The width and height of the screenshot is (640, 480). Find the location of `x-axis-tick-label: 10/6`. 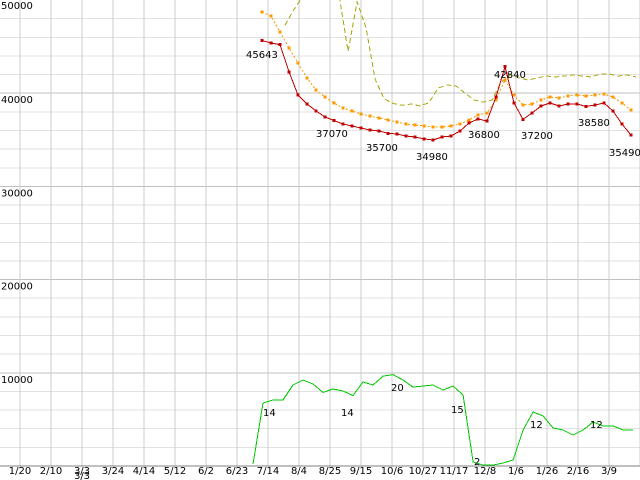

x-axis-tick-label: 10/6 is located at coordinates (392, 471).